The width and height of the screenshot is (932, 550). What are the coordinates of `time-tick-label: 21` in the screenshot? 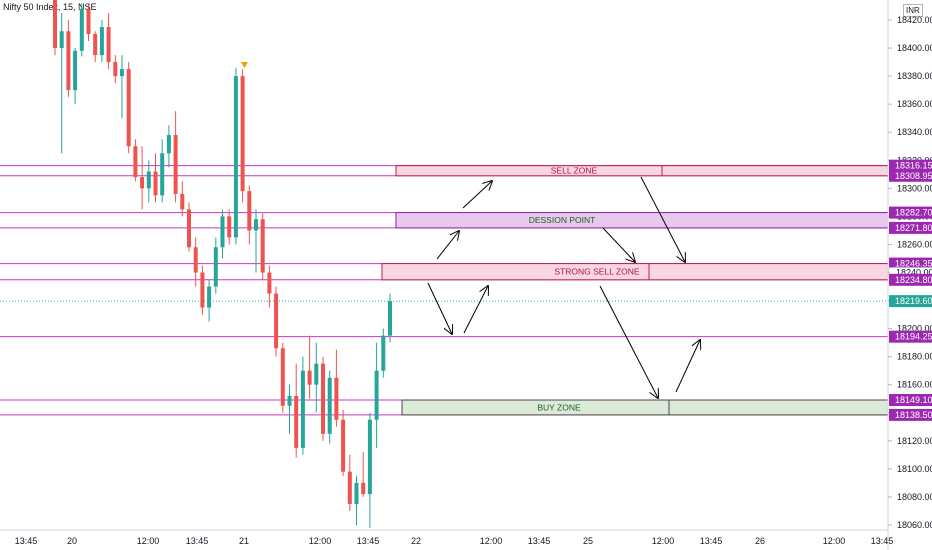 It's located at (244, 541).